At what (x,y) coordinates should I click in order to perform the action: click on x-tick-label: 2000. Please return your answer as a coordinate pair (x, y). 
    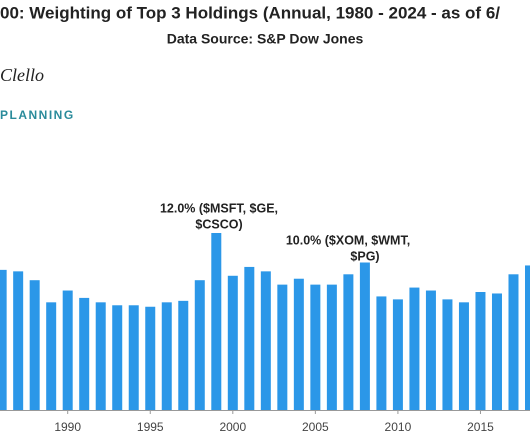
    Looking at the image, I should click on (232, 427).